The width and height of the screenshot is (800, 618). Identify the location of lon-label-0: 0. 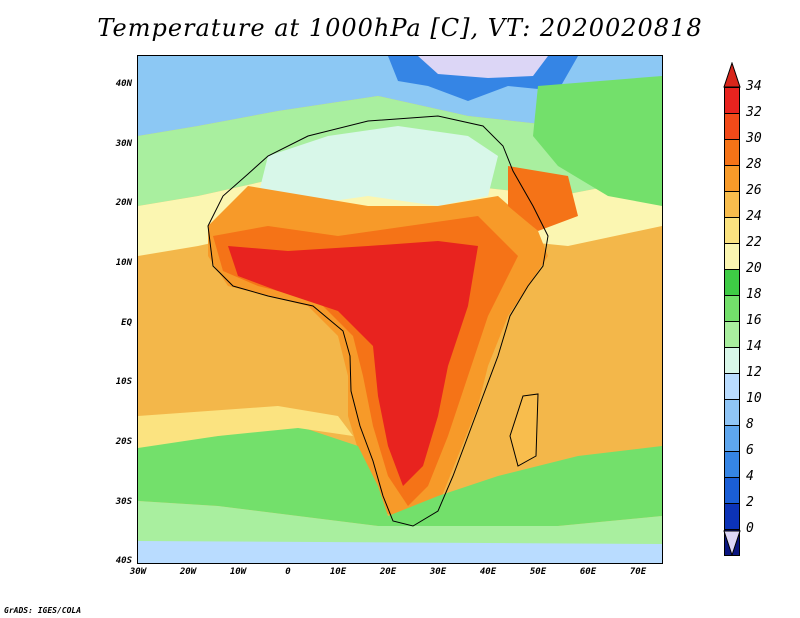
(288, 572).